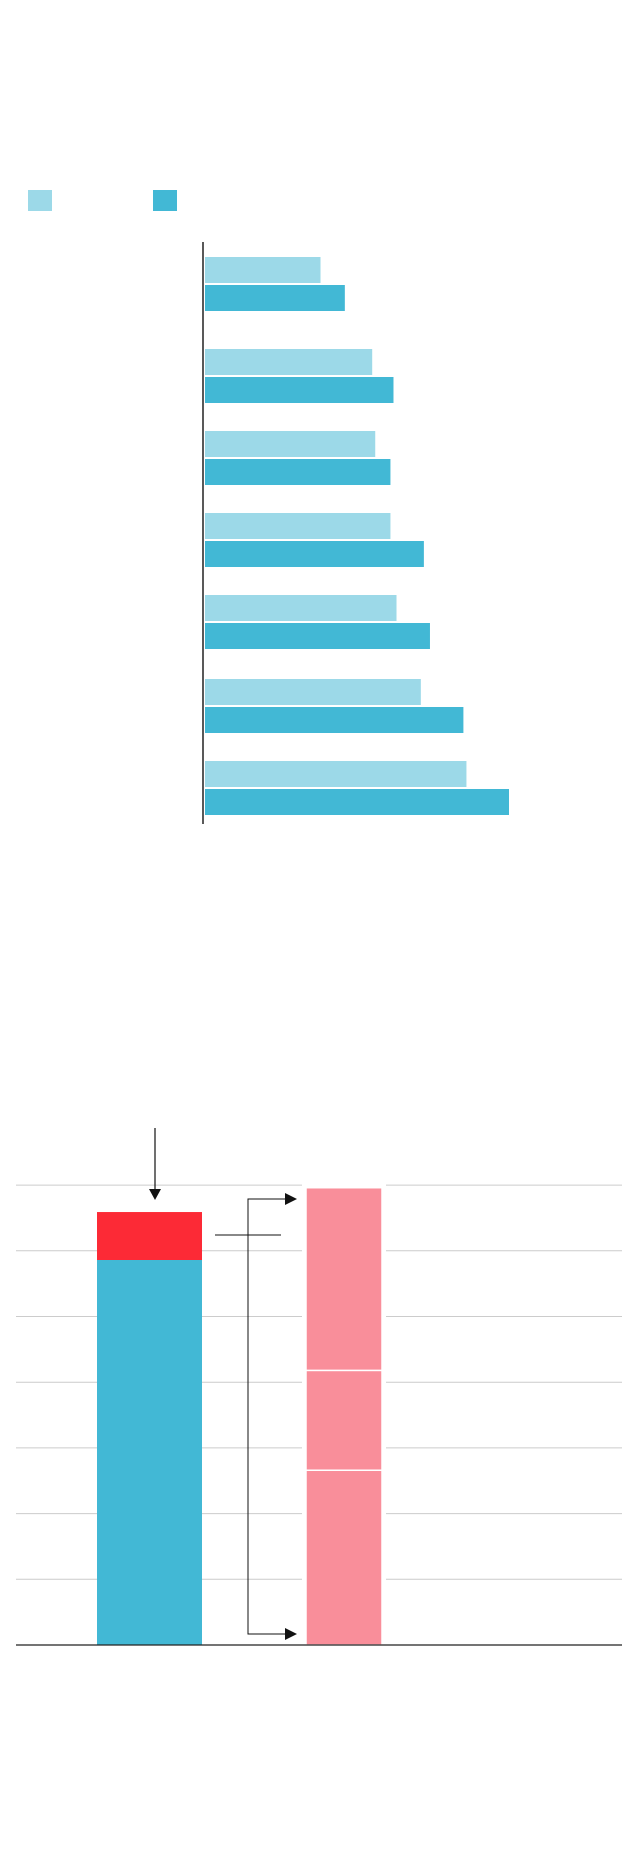  I want to click on arrow-down-icon, so click(155, 1194).